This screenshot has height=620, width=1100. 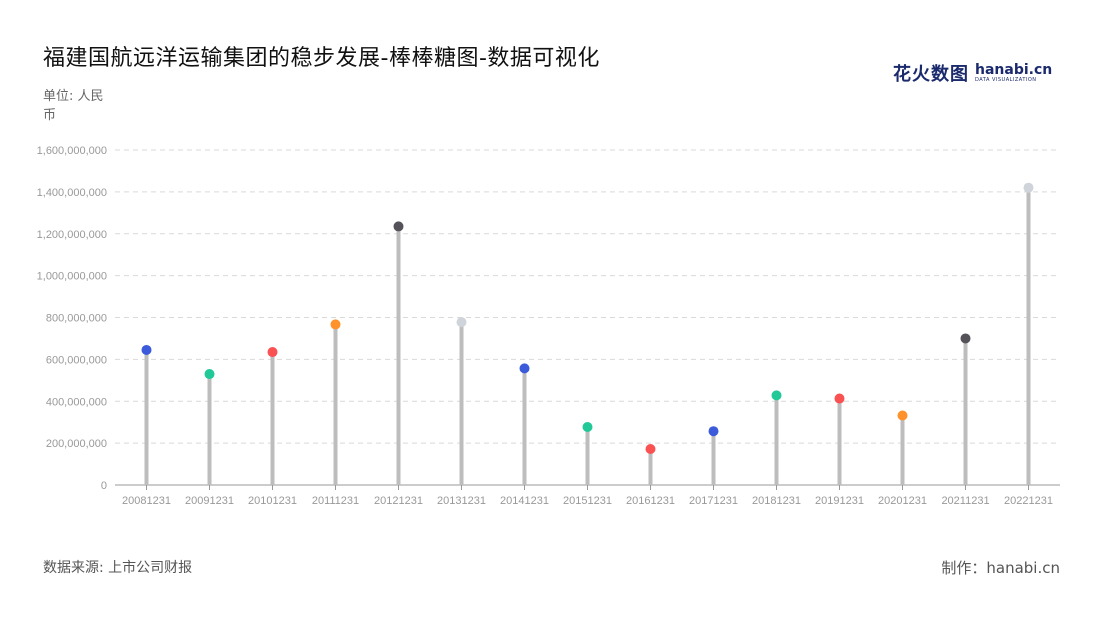 What do you see at coordinates (118, 568) in the screenshot?
I see `data-source: 数据来源: 上市公司财报` at bounding box center [118, 568].